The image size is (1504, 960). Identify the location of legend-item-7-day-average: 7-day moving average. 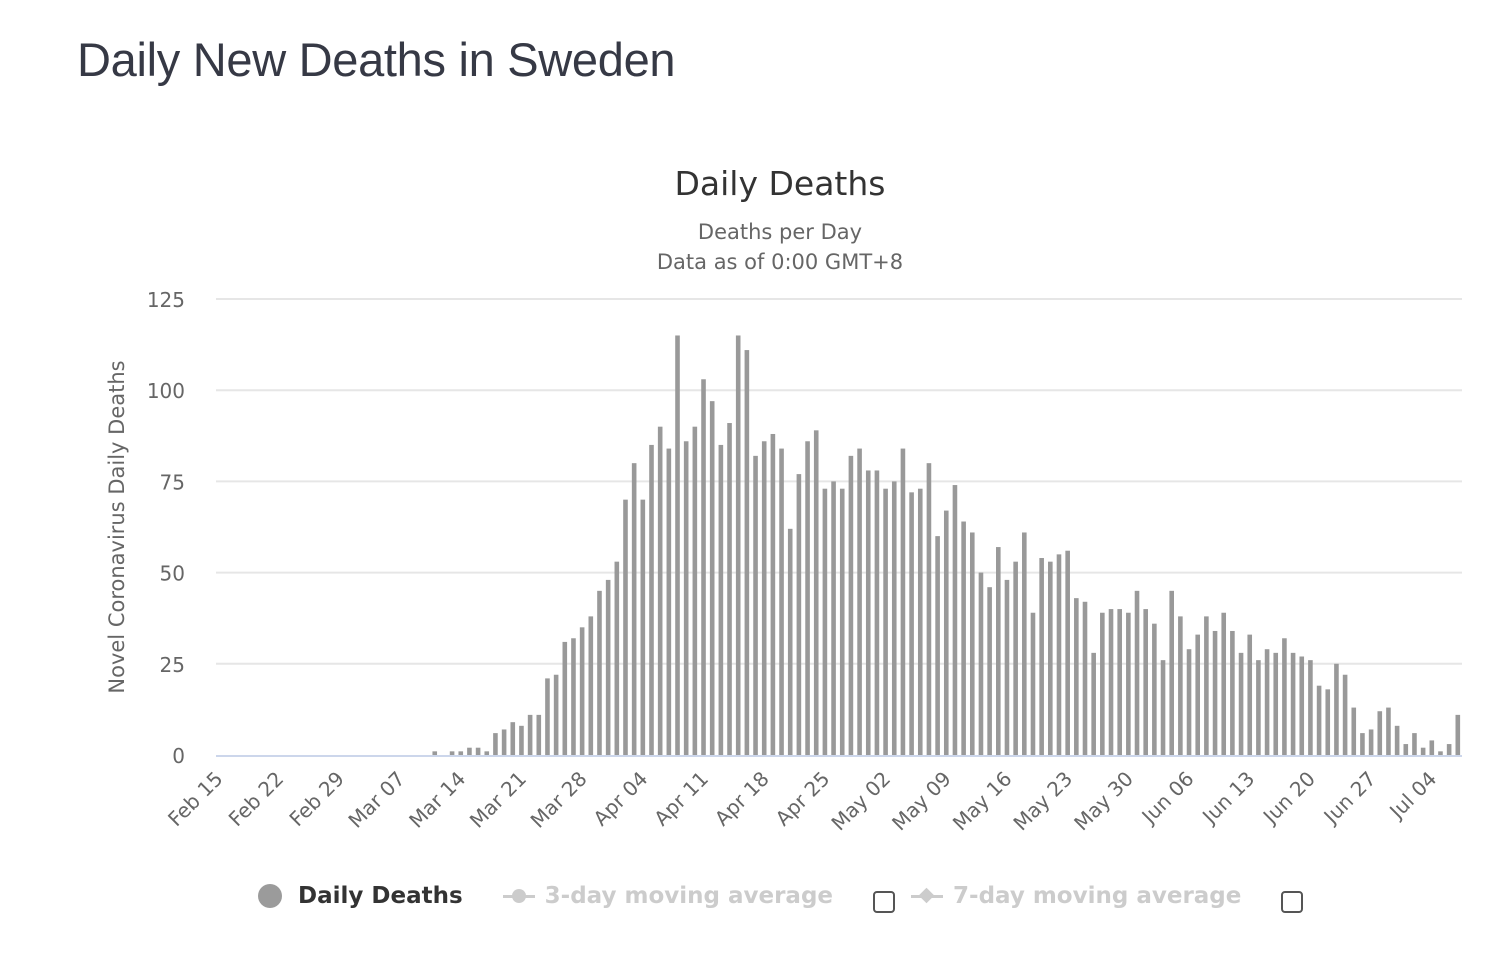
(1076, 896).